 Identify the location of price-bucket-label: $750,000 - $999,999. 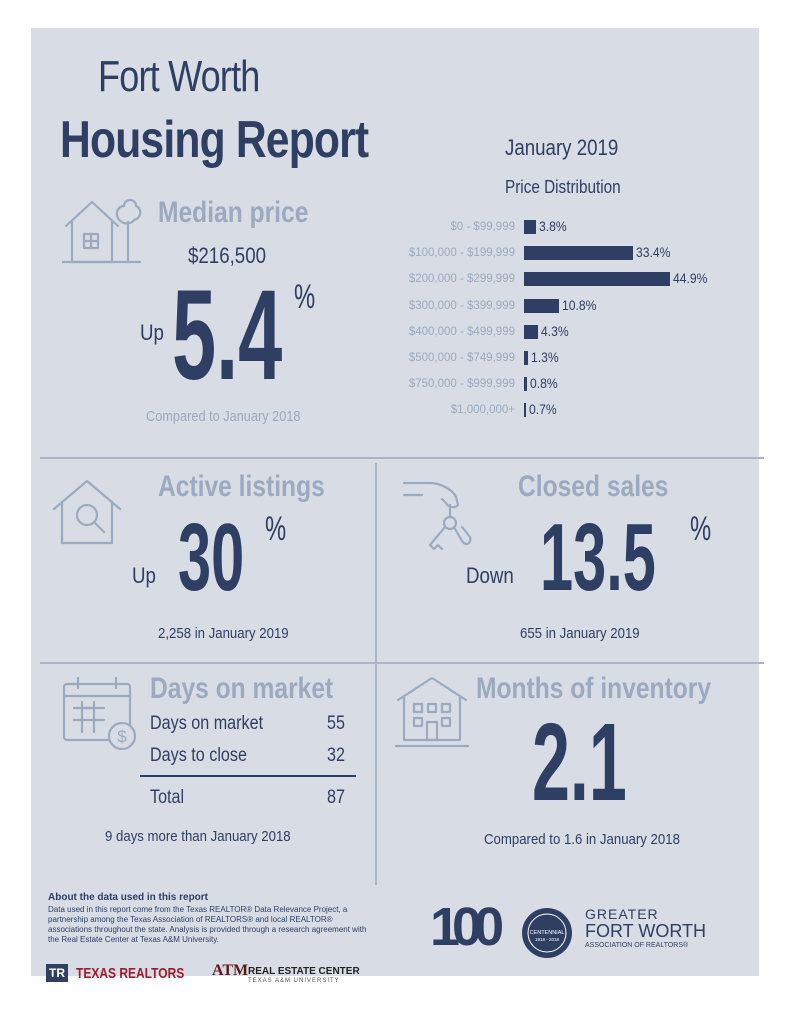
(461, 384).